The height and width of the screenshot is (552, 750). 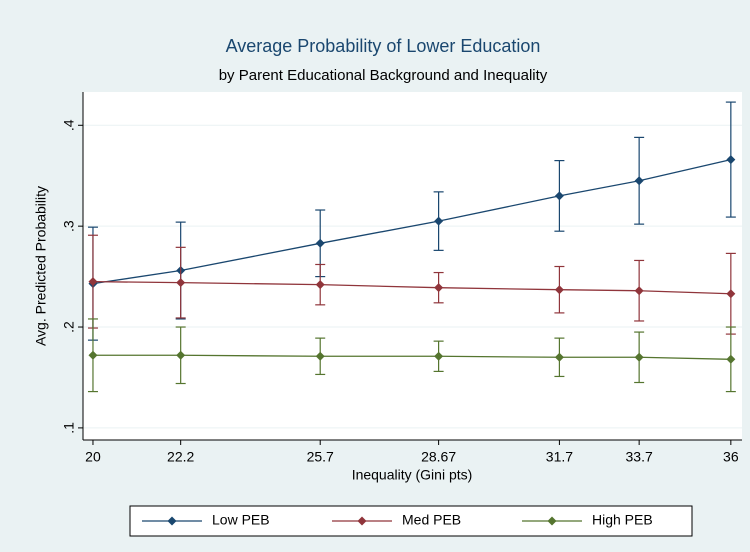 What do you see at coordinates (383, 46) in the screenshot?
I see `chart-title: Average Probability of Lower Education` at bounding box center [383, 46].